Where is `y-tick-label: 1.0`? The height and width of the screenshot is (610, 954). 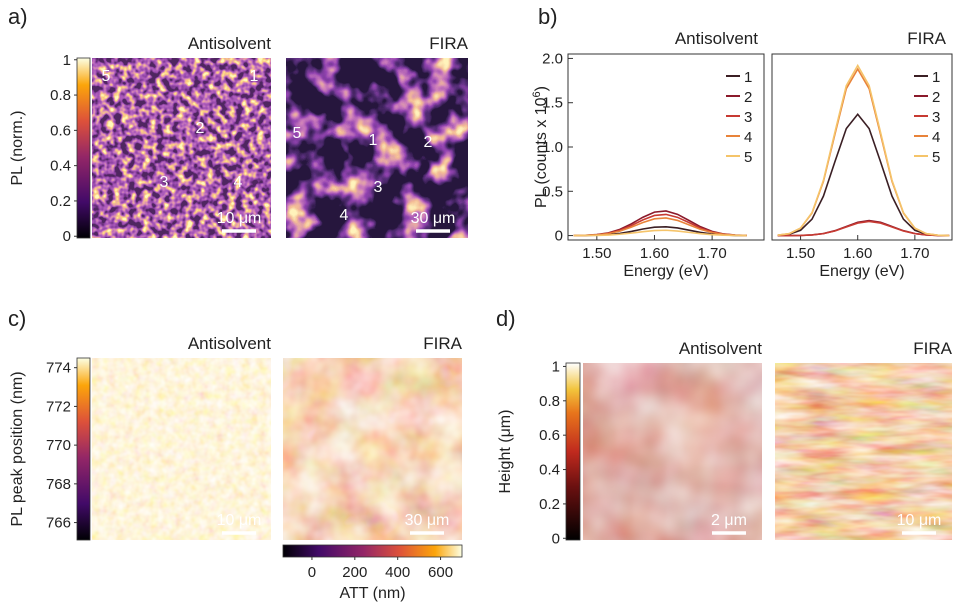 y-tick-label: 1.0 is located at coordinates (552, 147).